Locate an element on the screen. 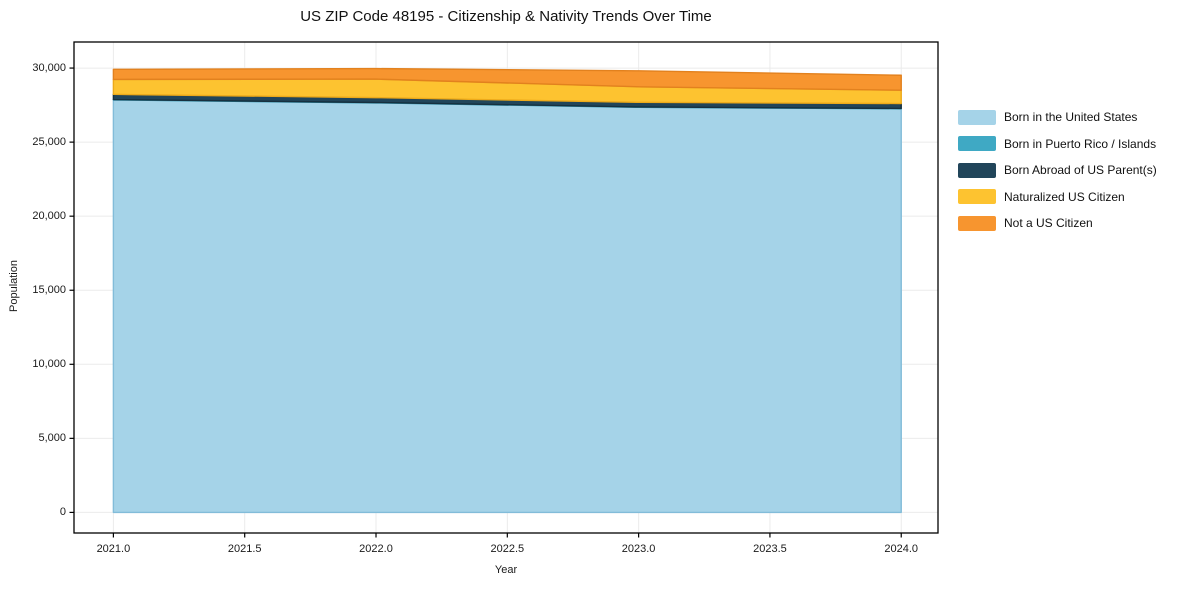 The height and width of the screenshot is (590, 1189). x-tick-label: 2023.0 is located at coordinates (638, 549).